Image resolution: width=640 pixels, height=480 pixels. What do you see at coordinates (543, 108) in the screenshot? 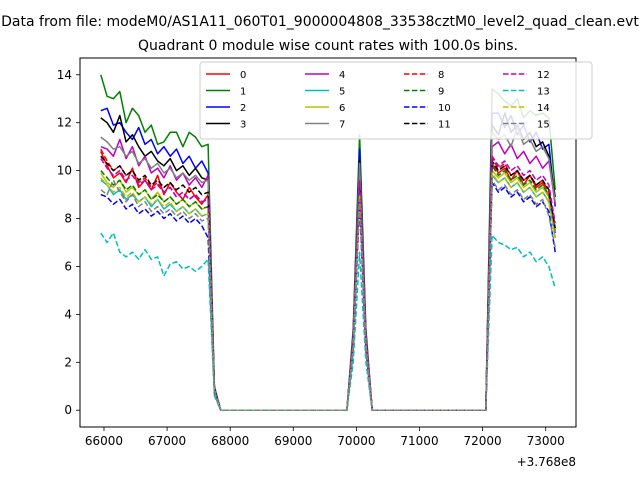
I see `legend-label-14: 14` at bounding box center [543, 108].